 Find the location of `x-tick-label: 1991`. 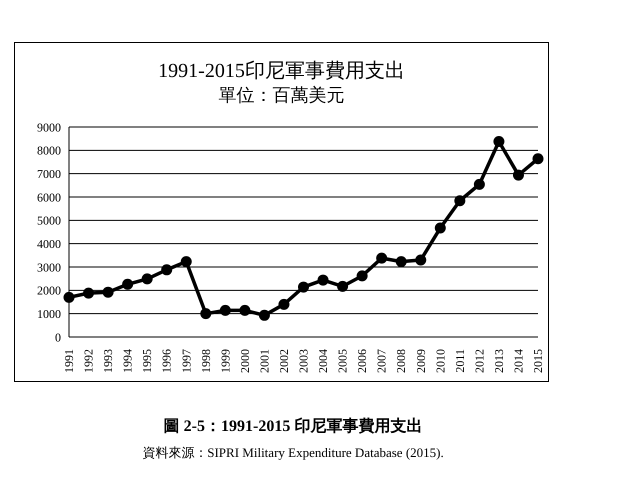

x-tick-label: 1991 is located at coordinates (69, 361).